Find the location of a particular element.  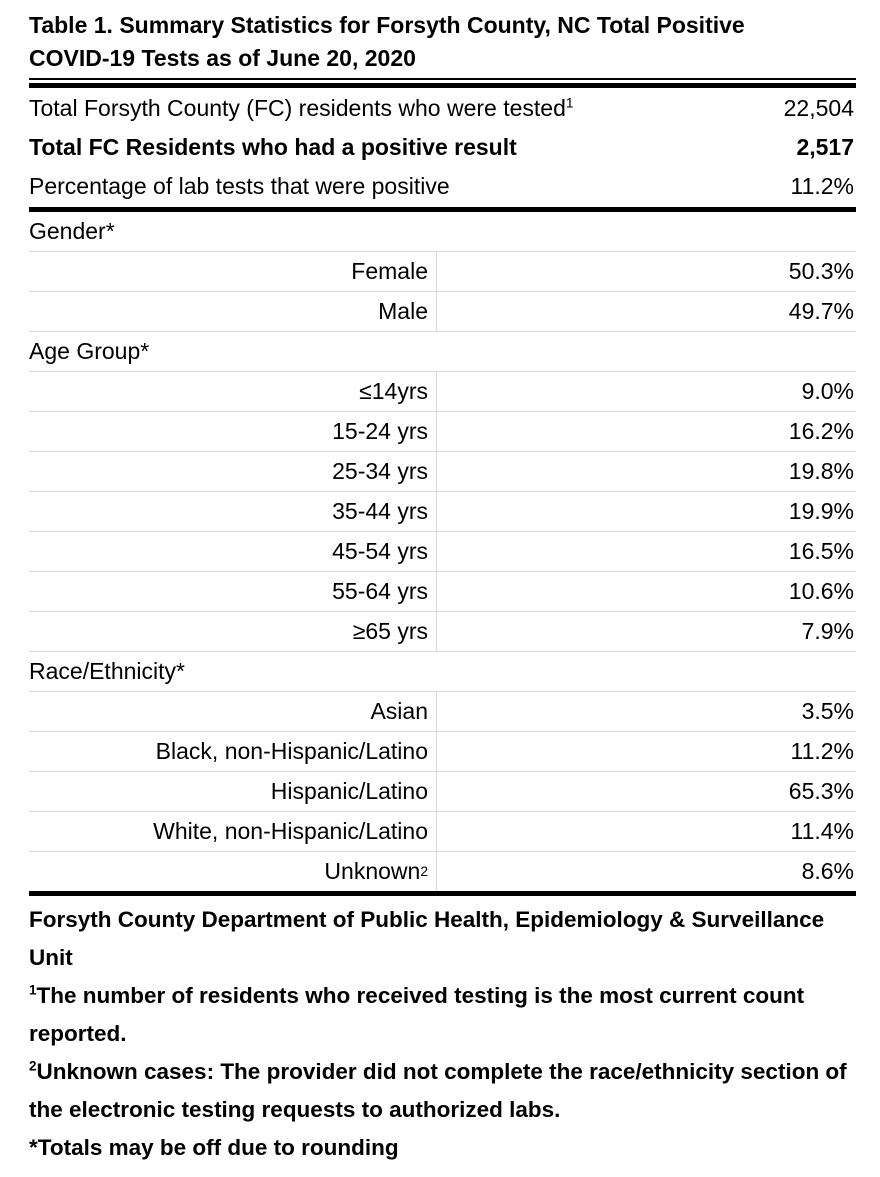

row-label-text: Unknown is located at coordinates (372, 871).